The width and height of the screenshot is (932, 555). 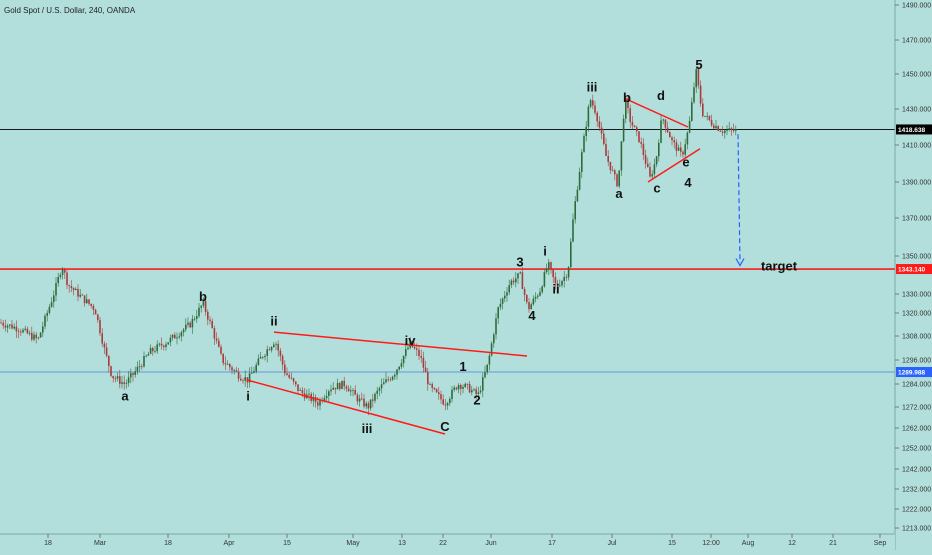 What do you see at coordinates (462, 366) in the screenshot?
I see `wave-label: 1` at bounding box center [462, 366].